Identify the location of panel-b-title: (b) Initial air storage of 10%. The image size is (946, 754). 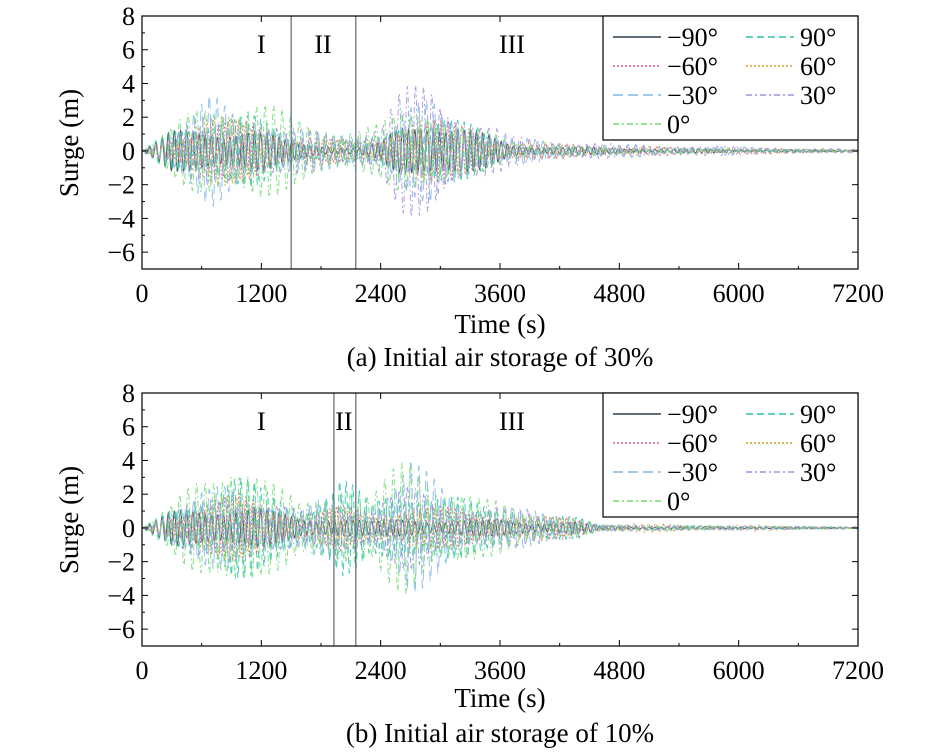
(500, 733).